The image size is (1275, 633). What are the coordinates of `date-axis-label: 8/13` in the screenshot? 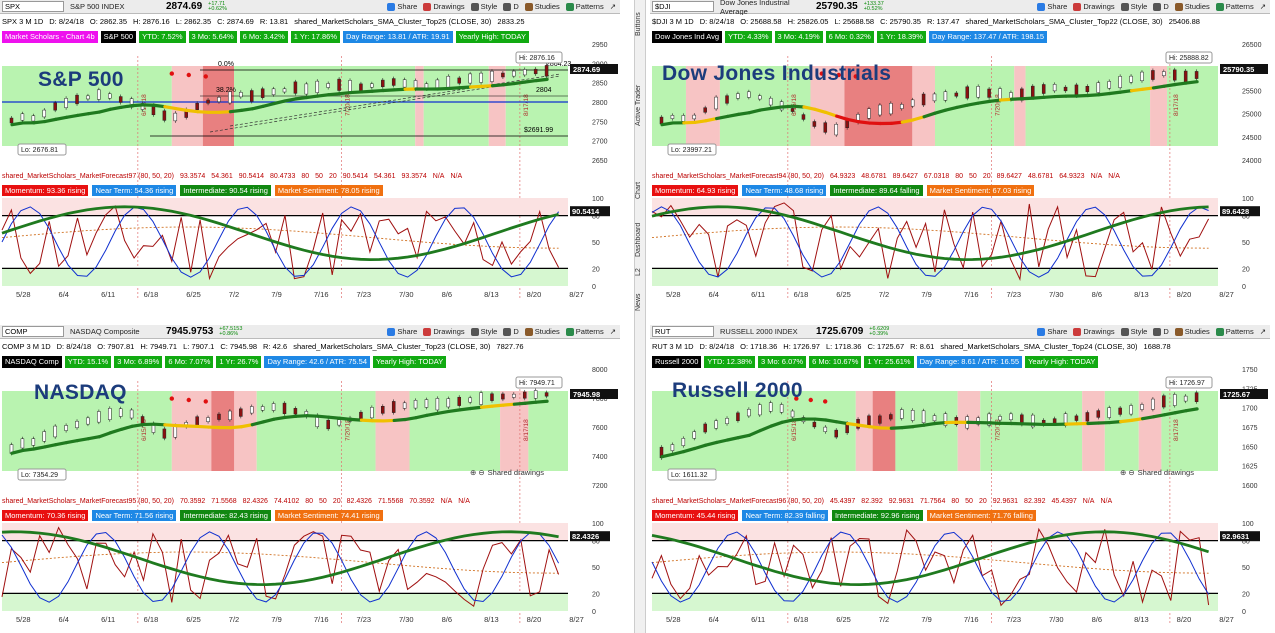 It's located at (491, 619).